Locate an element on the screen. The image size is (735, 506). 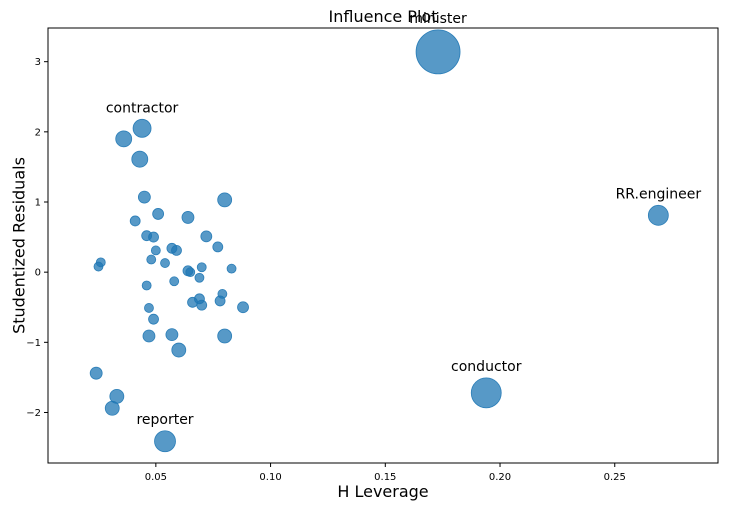
x-tick-label: 0.05 is located at coordinates (156, 477).